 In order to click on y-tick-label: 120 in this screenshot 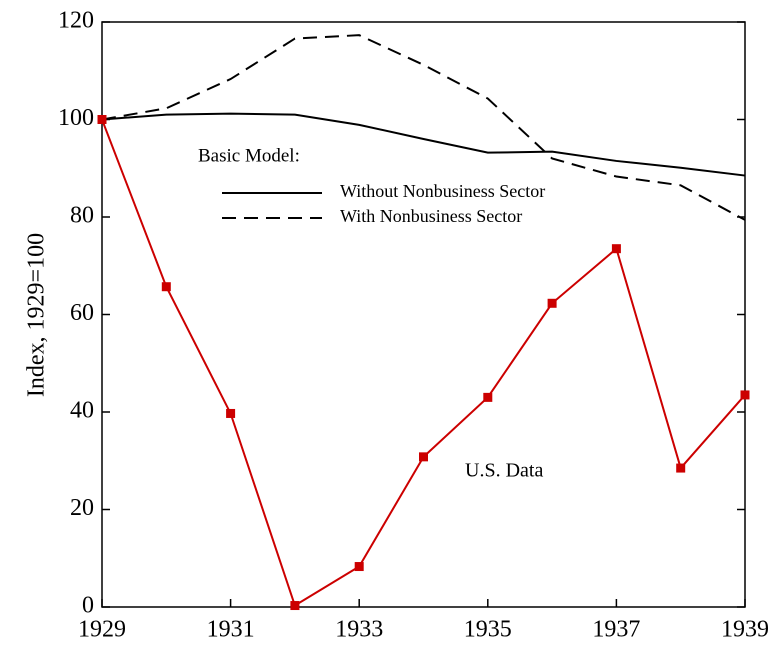, I will do `click(76, 21)`.